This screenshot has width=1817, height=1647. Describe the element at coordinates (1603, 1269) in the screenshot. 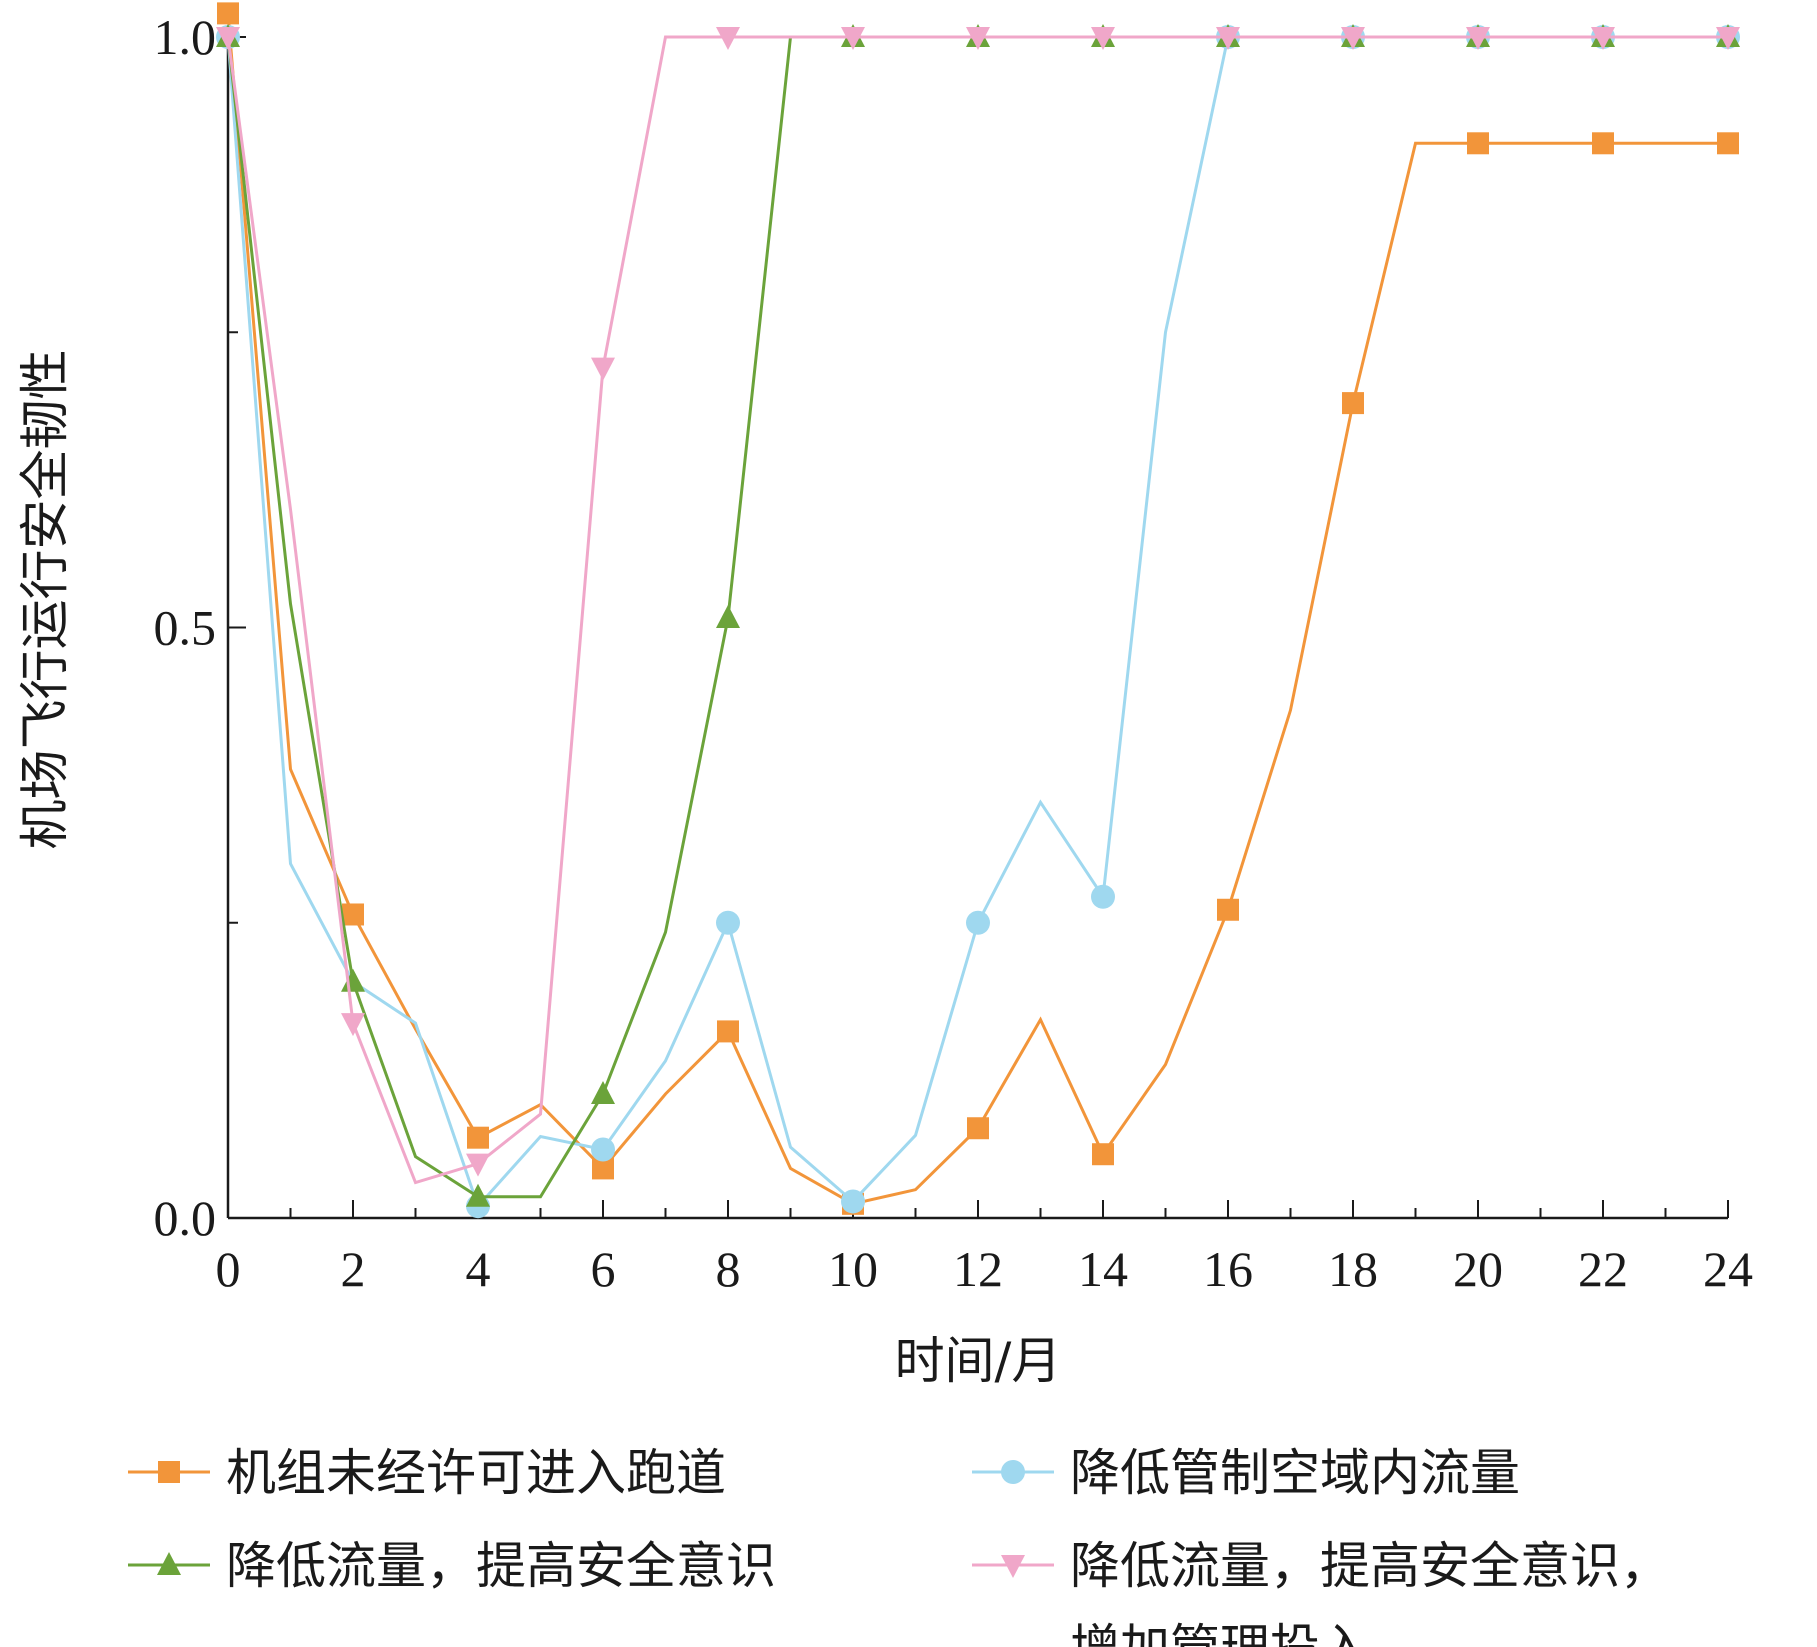

I see `x-tick-label: 22` at that location.